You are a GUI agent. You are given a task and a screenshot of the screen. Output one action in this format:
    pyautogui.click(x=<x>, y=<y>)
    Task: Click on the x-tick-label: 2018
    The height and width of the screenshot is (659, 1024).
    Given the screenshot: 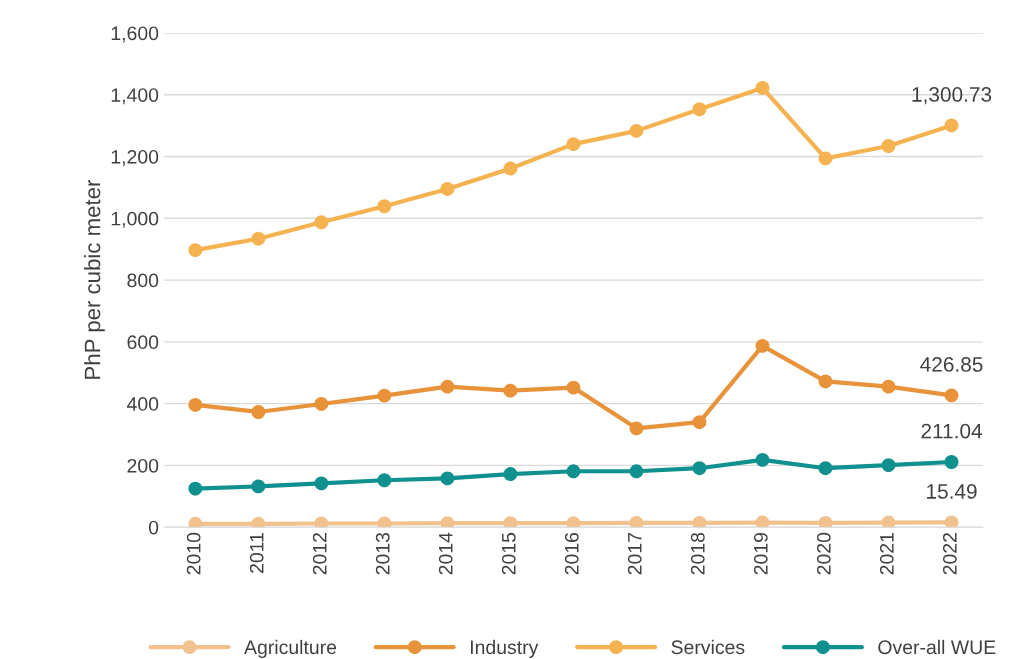 What is the action you would take?
    pyautogui.click(x=697, y=553)
    